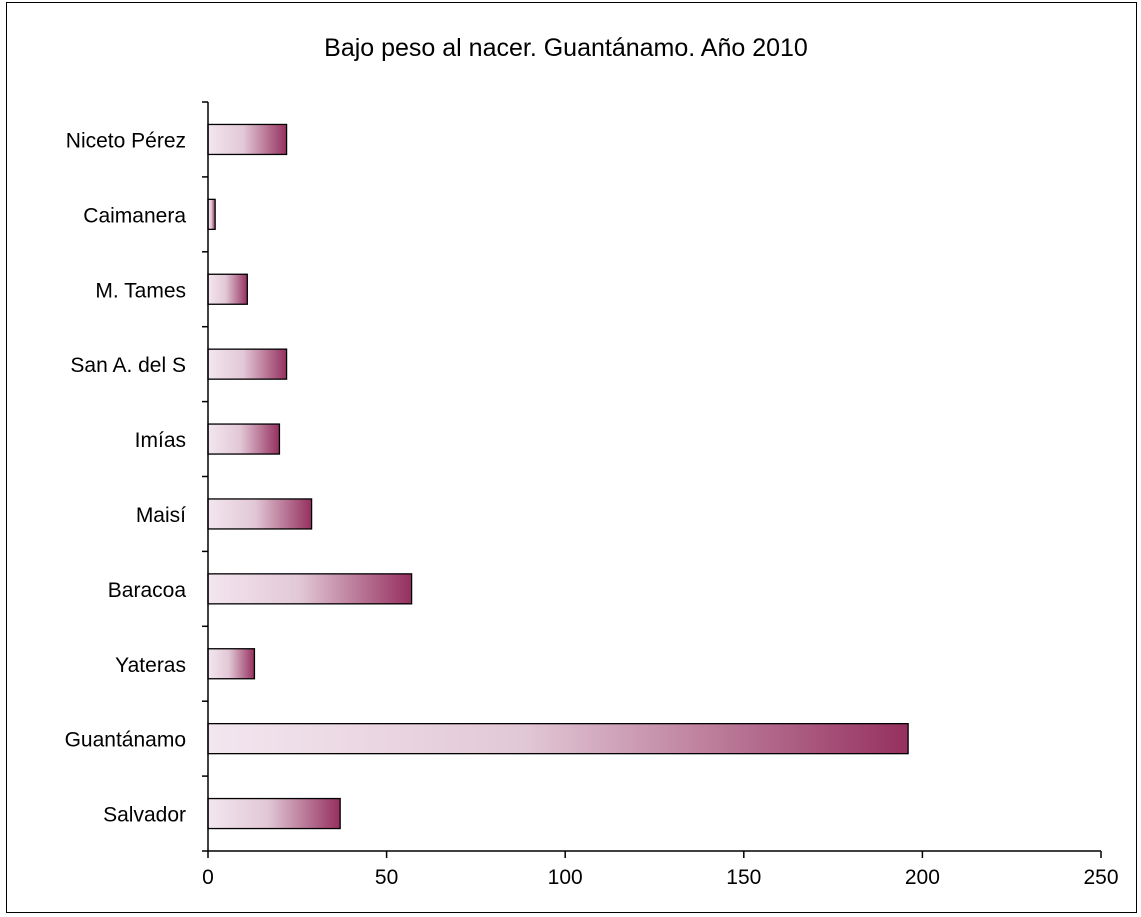 Image resolution: width=1141 pixels, height=917 pixels. I want to click on x-tick-label-2: 100, so click(565, 877).